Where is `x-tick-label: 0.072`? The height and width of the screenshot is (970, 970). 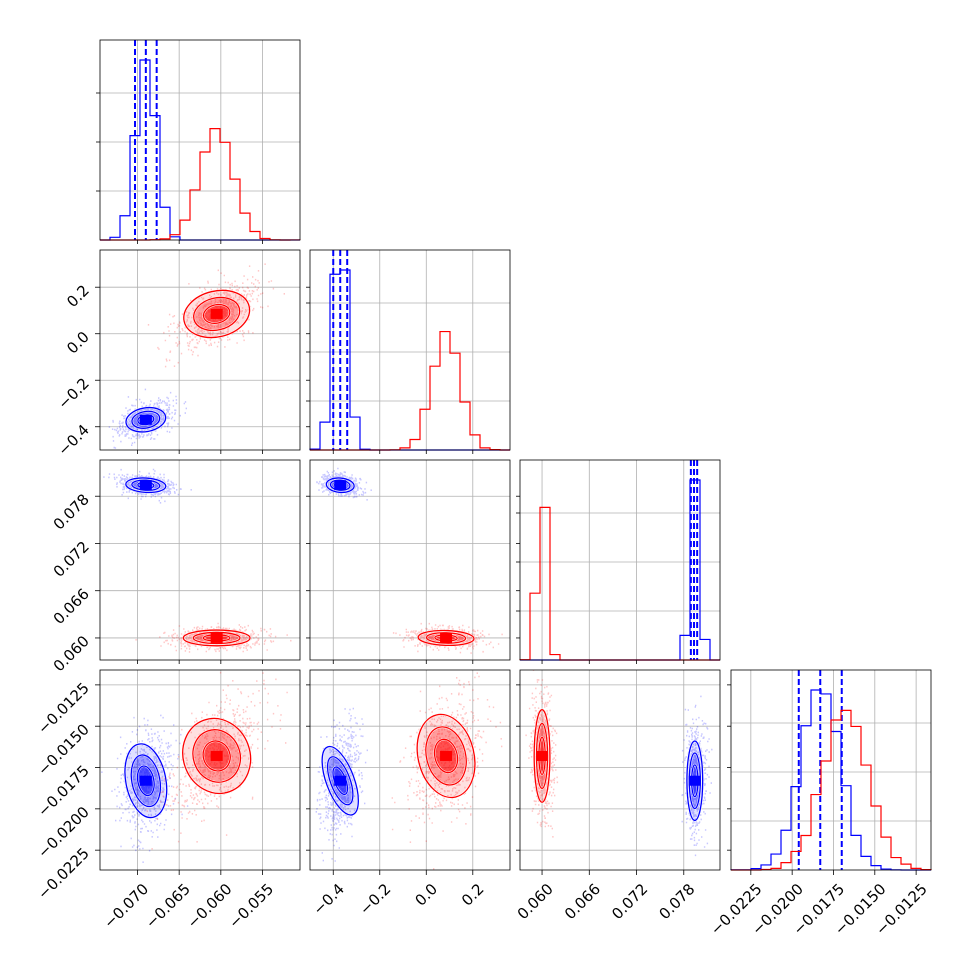 x-tick-label: 0.072 is located at coordinates (629, 901).